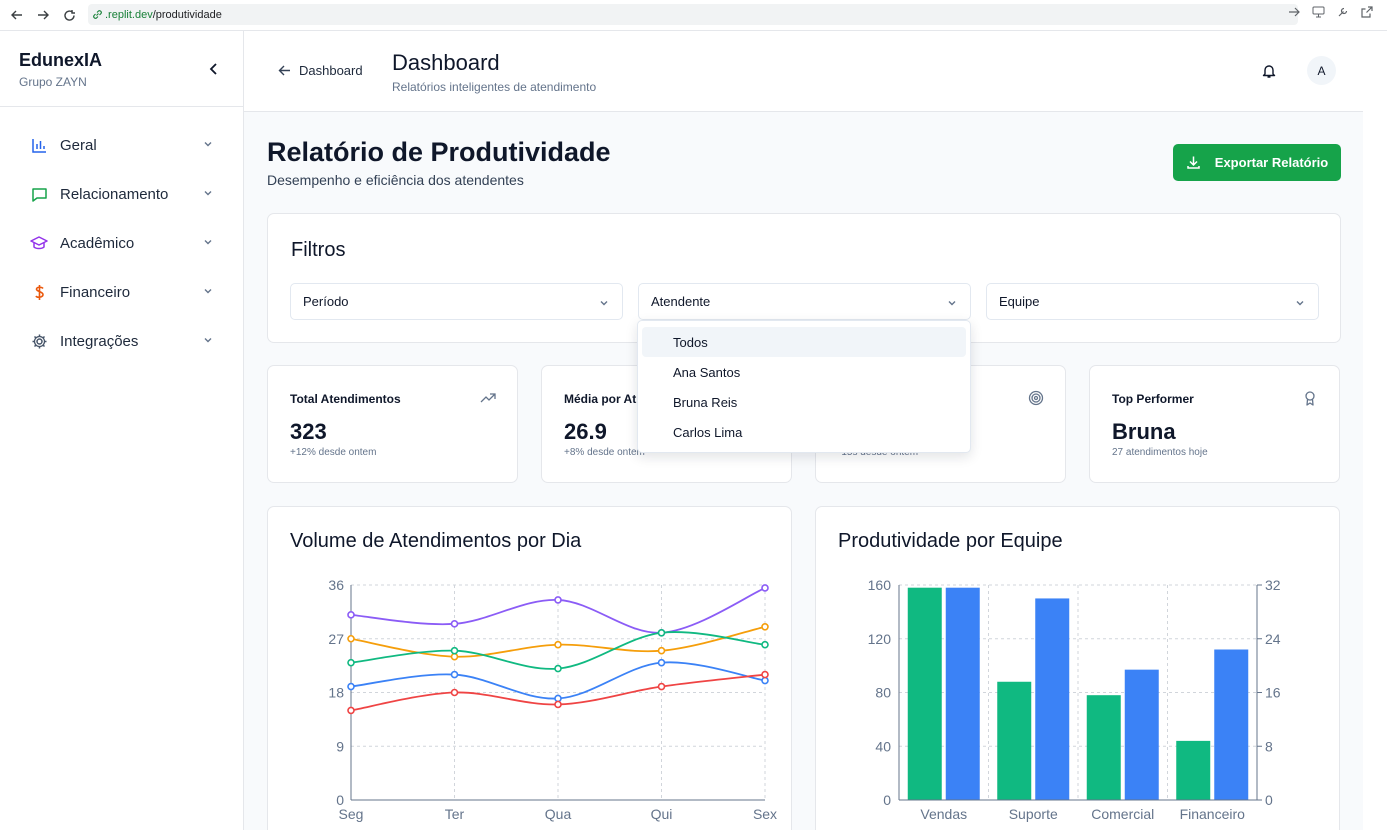  I want to click on y-tick-label: 27, so click(336, 639).